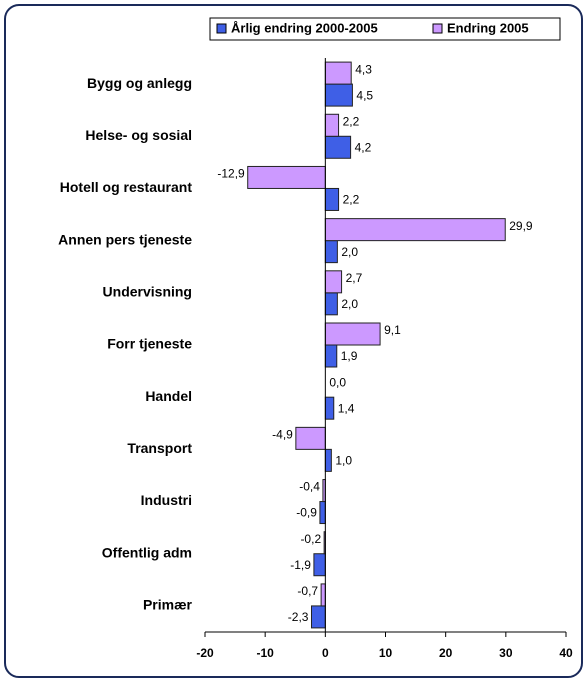 This screenshot has width=587, height=682. What do you see at coordinates (138, 135) in the screenshot?
I see `category-label: Helse- og sosial` at bounding box center [138, 135].